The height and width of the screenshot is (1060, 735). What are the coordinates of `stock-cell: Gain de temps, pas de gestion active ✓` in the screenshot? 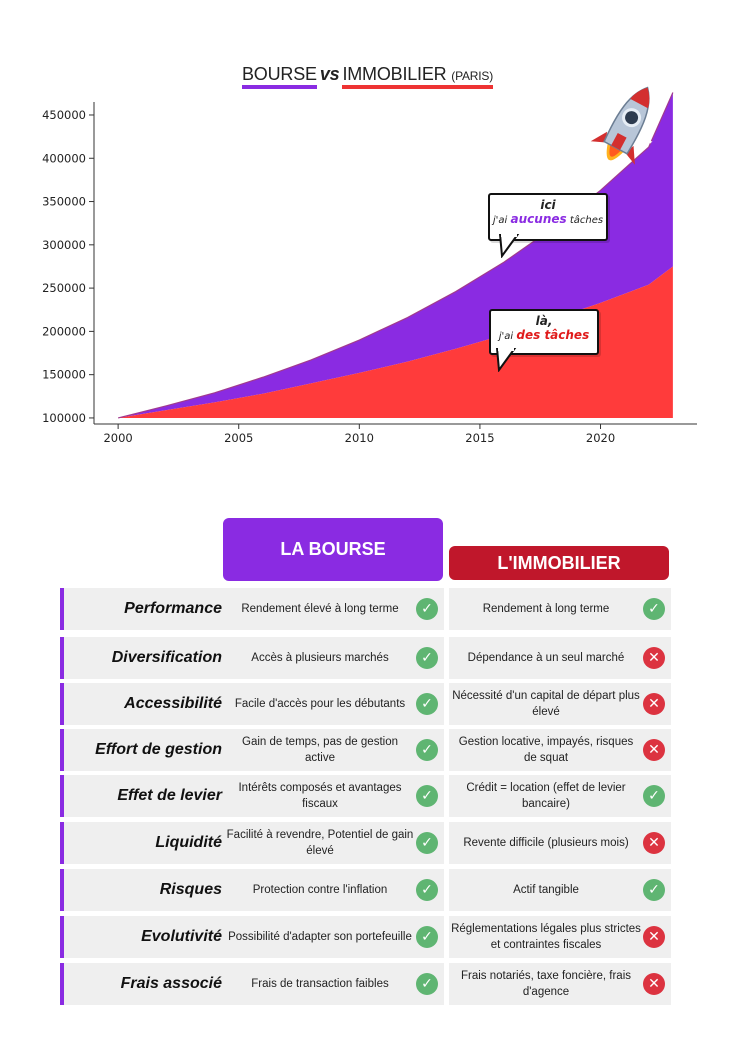 It's located at (334, 750).